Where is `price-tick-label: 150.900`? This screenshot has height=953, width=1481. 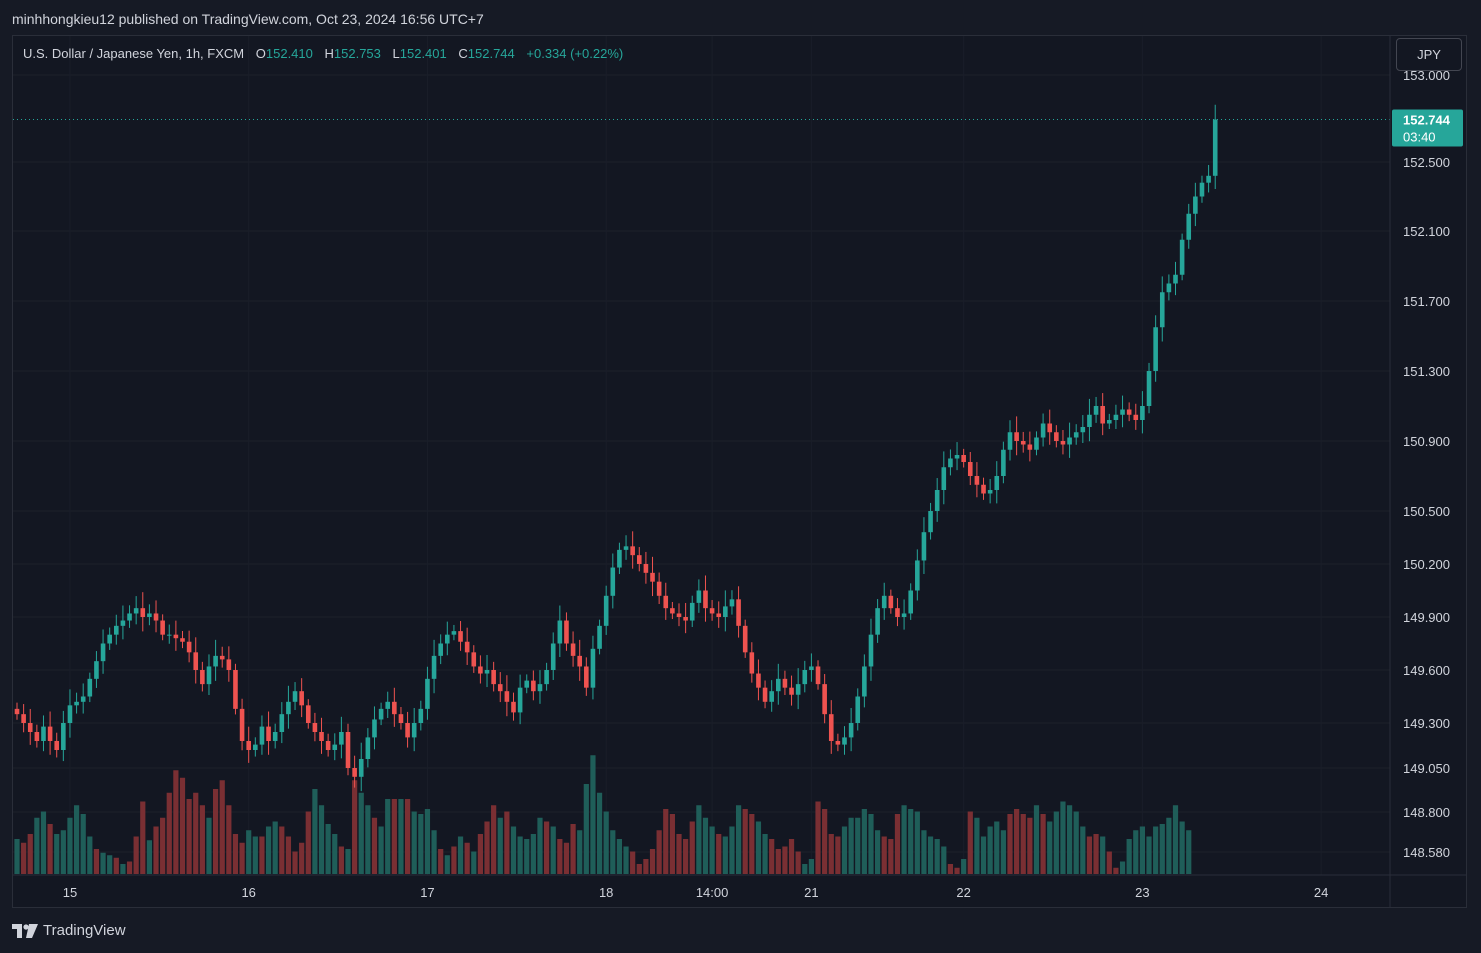 price-tick-label: 150.900 is located at coordinates (1426, 441).